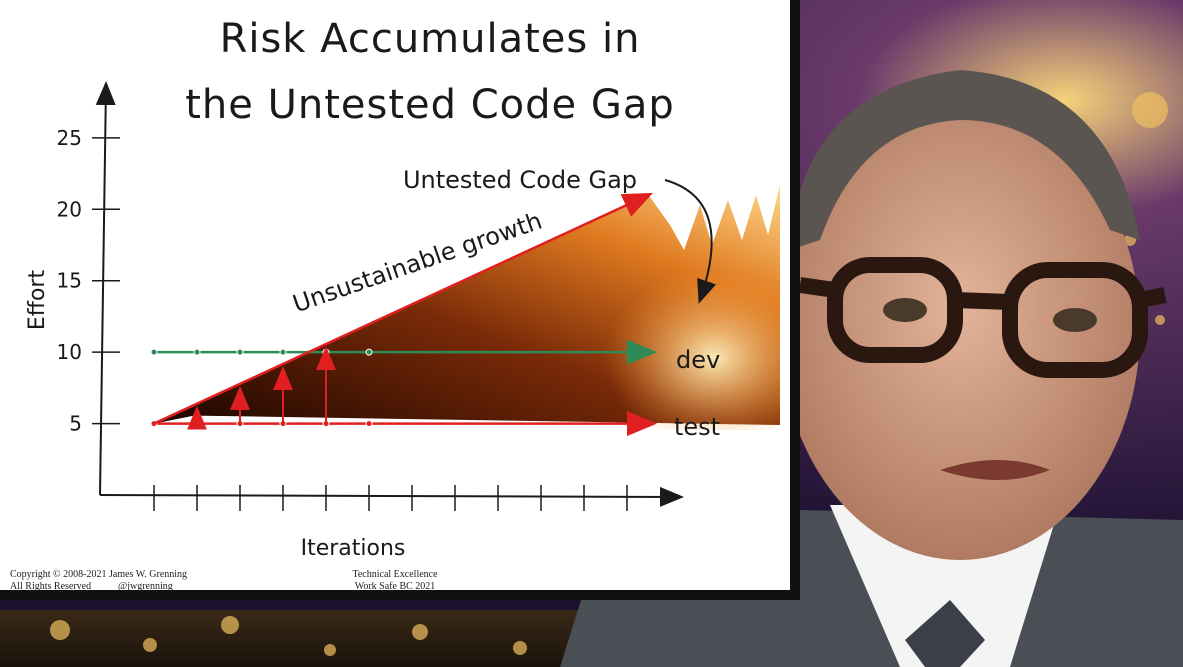 The width and height of the screenshot is (1183, 667). I want to click on untested-code-gap-label: Untested Code Gap, so click(520, 180).